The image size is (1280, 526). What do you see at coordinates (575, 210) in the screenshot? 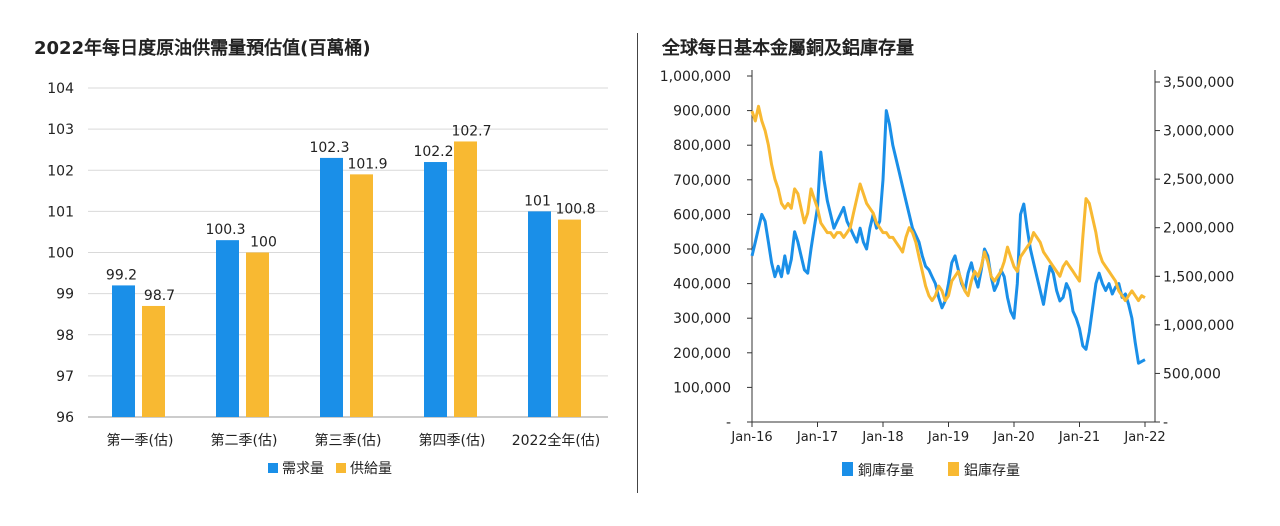
I see `data-label: 100.8` at bounding box center [575, 210].